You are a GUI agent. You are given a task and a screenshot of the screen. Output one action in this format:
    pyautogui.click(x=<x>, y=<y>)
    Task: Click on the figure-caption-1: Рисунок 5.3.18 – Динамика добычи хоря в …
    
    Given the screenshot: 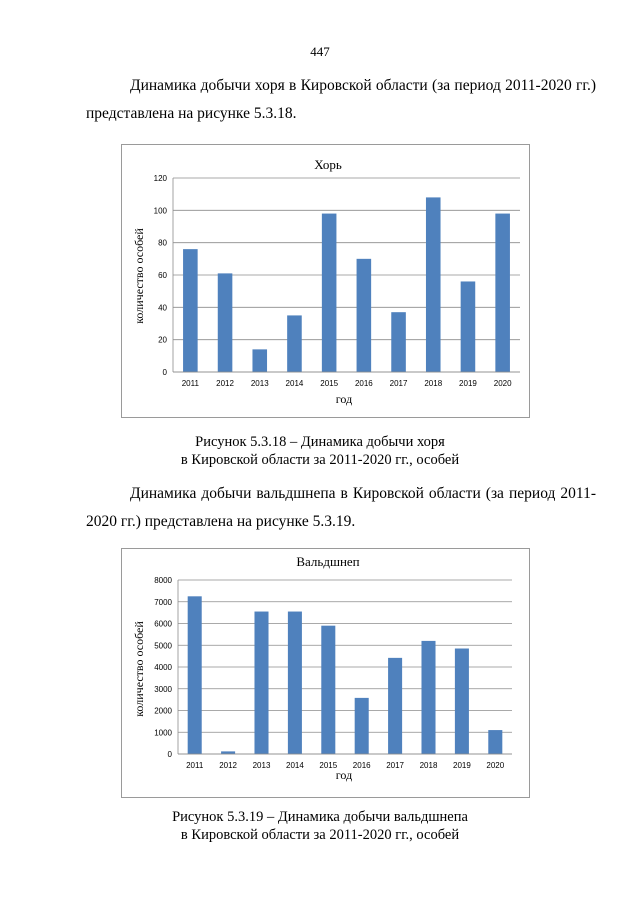 What is the action you would take?
    pyautogui.click(x=320, y=451)
    